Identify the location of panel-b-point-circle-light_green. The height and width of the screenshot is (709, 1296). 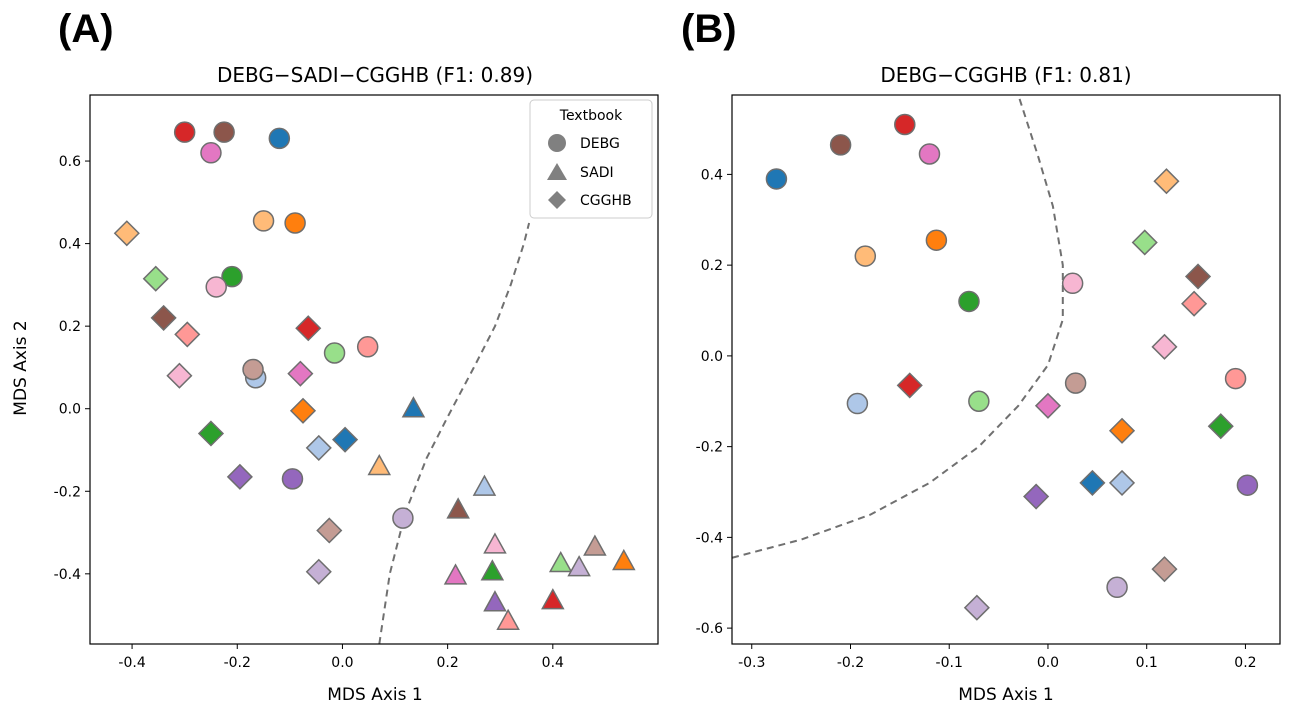
(979, 401).